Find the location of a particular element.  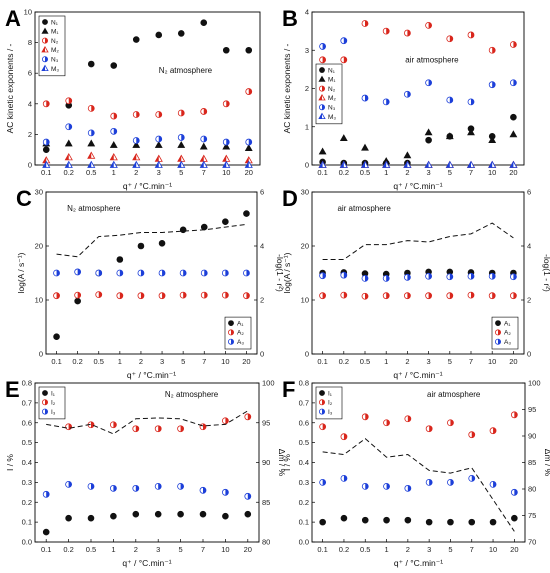

y-axis-title: I / % is located at coordinates (287, 462).